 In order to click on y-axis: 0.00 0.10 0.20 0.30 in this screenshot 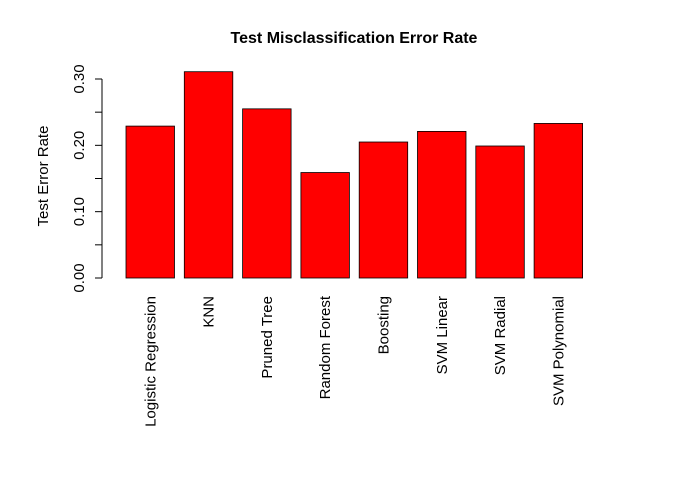, I will do `click(87, 178)`.